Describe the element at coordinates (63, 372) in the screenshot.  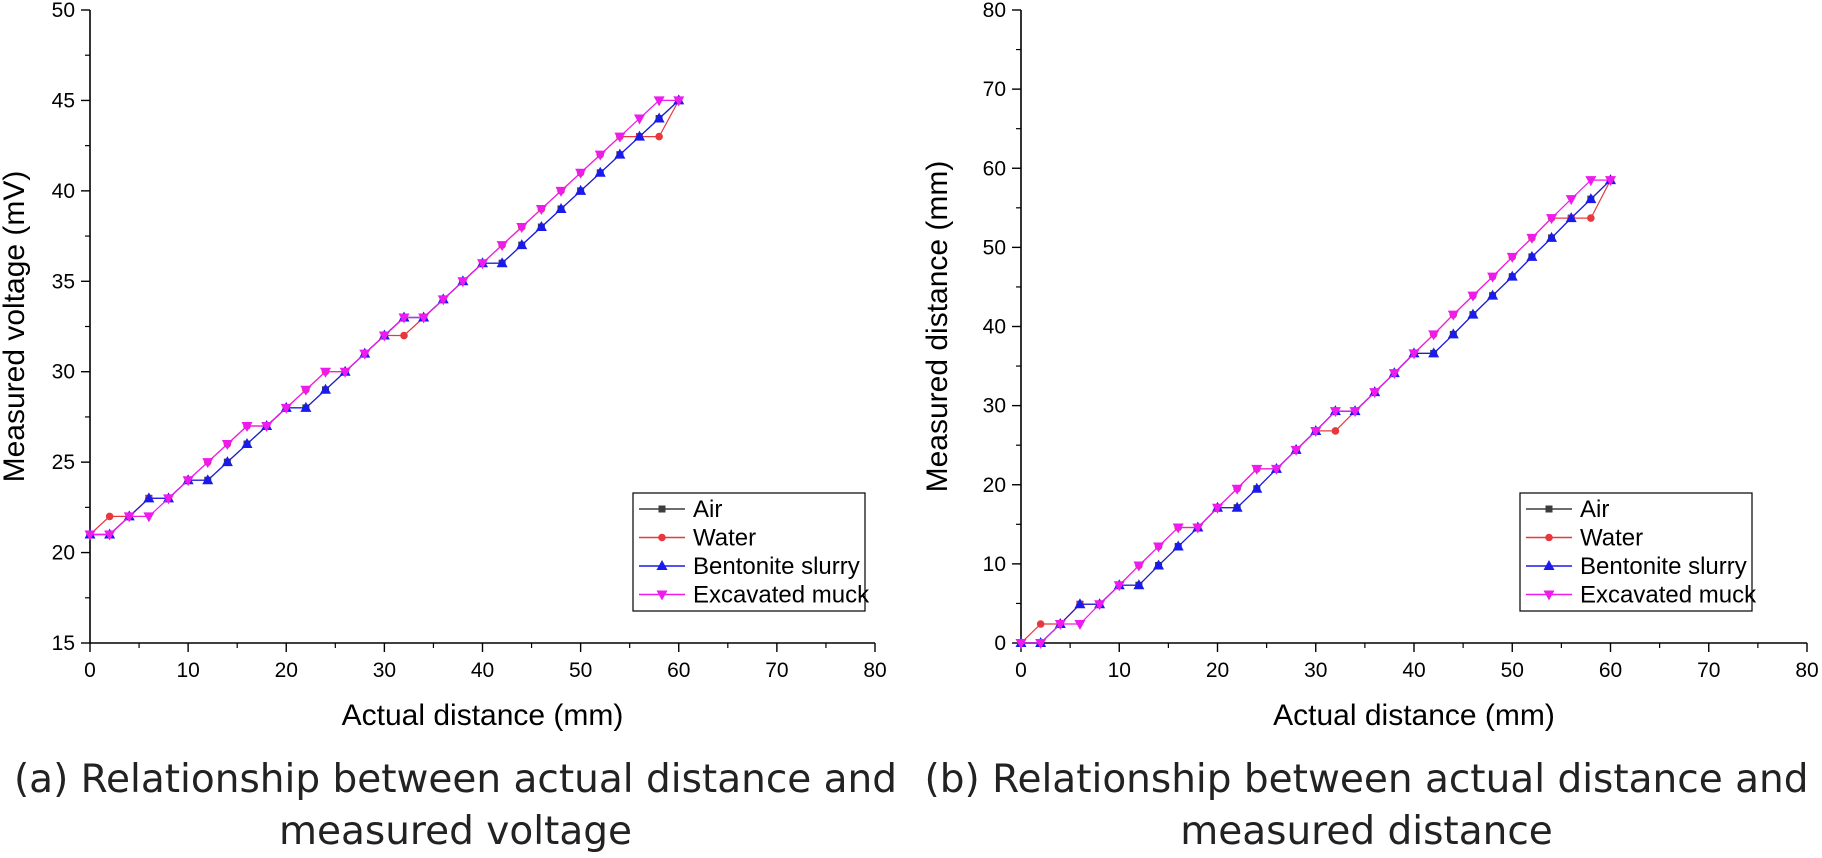
I see `chart-a-y-tick-label: 30` at that location.